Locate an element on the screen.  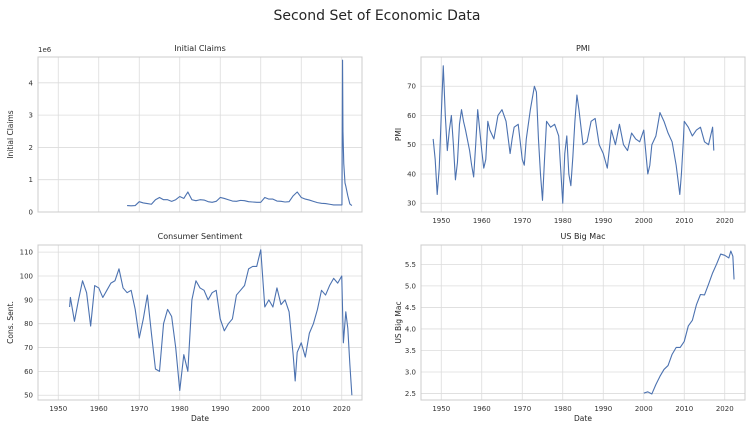
figure-title: Second Set of Economic Data is located at coordinates (376, 16).